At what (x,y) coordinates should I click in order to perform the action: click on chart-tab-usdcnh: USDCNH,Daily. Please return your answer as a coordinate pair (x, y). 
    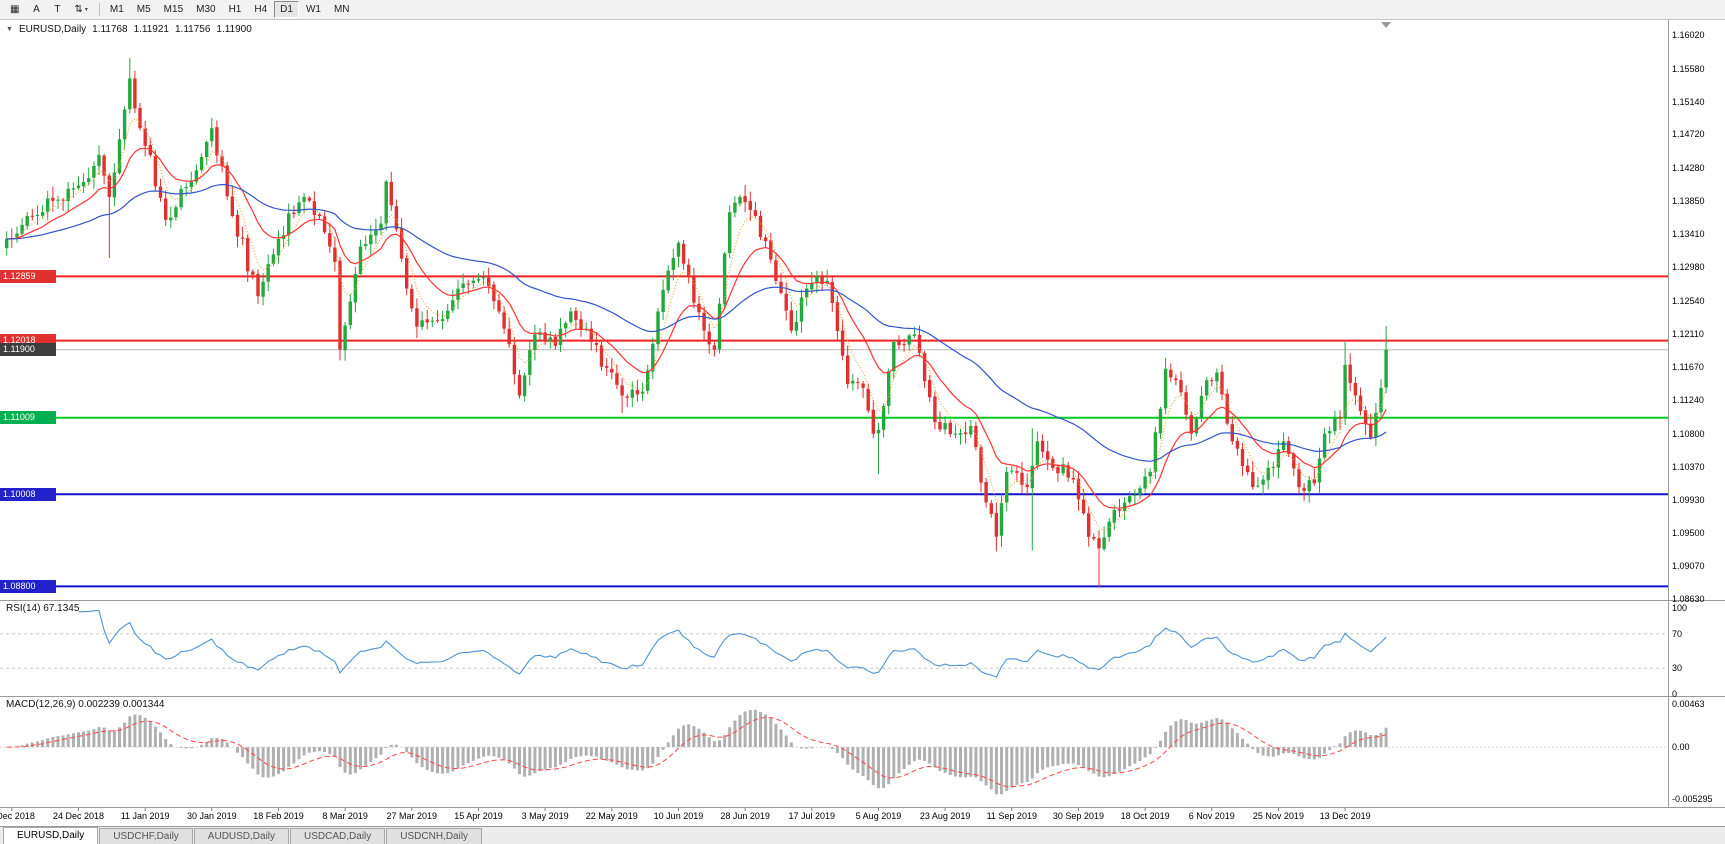
    Looking at the image, I should click on (434, 836).